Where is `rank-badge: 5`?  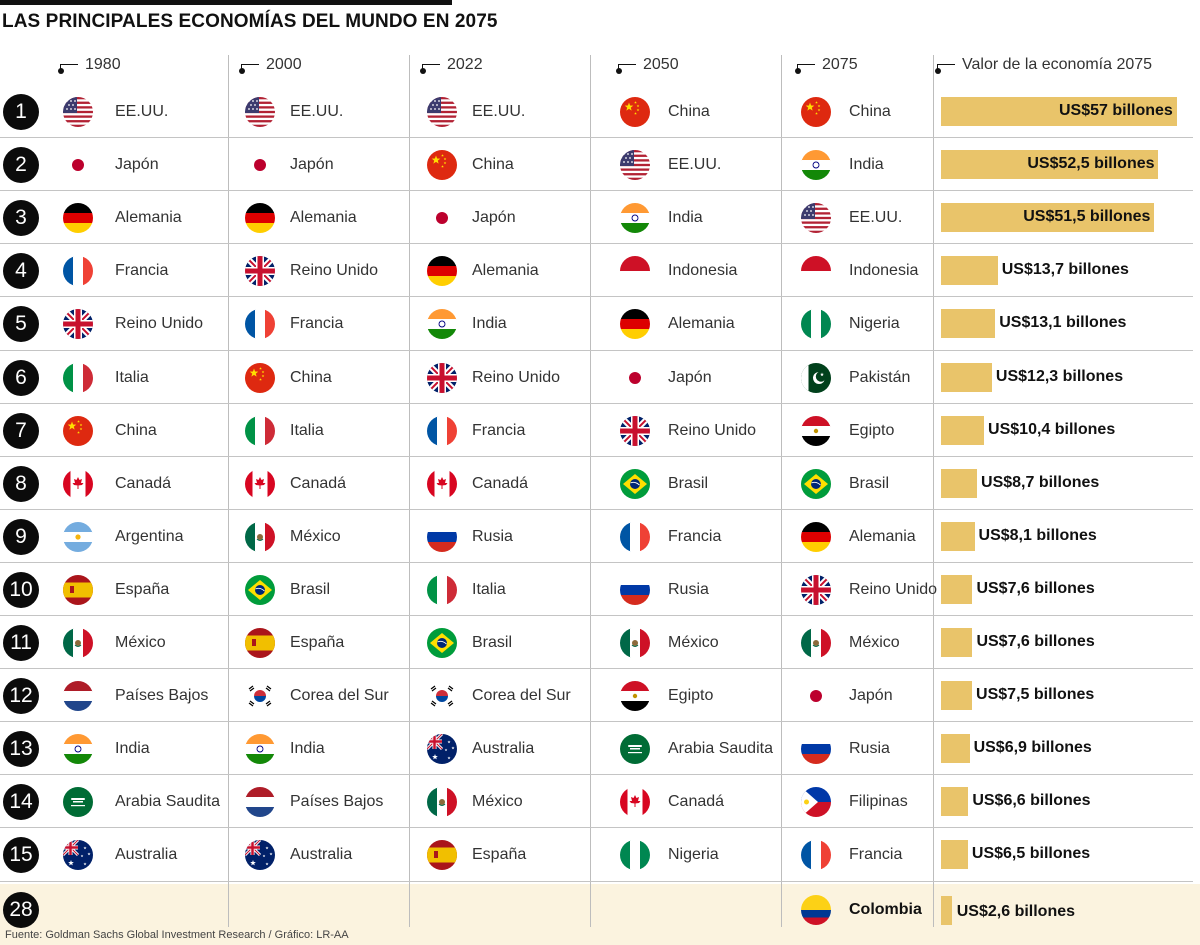
rank-badge: 5 is located at coordinates (21, 324).